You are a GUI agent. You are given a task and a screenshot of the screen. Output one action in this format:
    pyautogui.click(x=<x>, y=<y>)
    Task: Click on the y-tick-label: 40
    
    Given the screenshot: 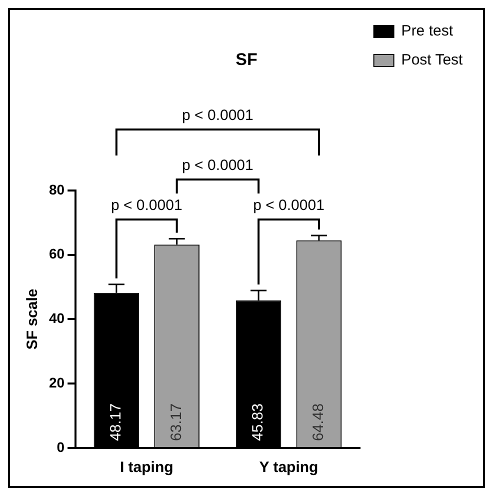 What is the action you would take?
    pyautogui.click(x=56, y=318)
    